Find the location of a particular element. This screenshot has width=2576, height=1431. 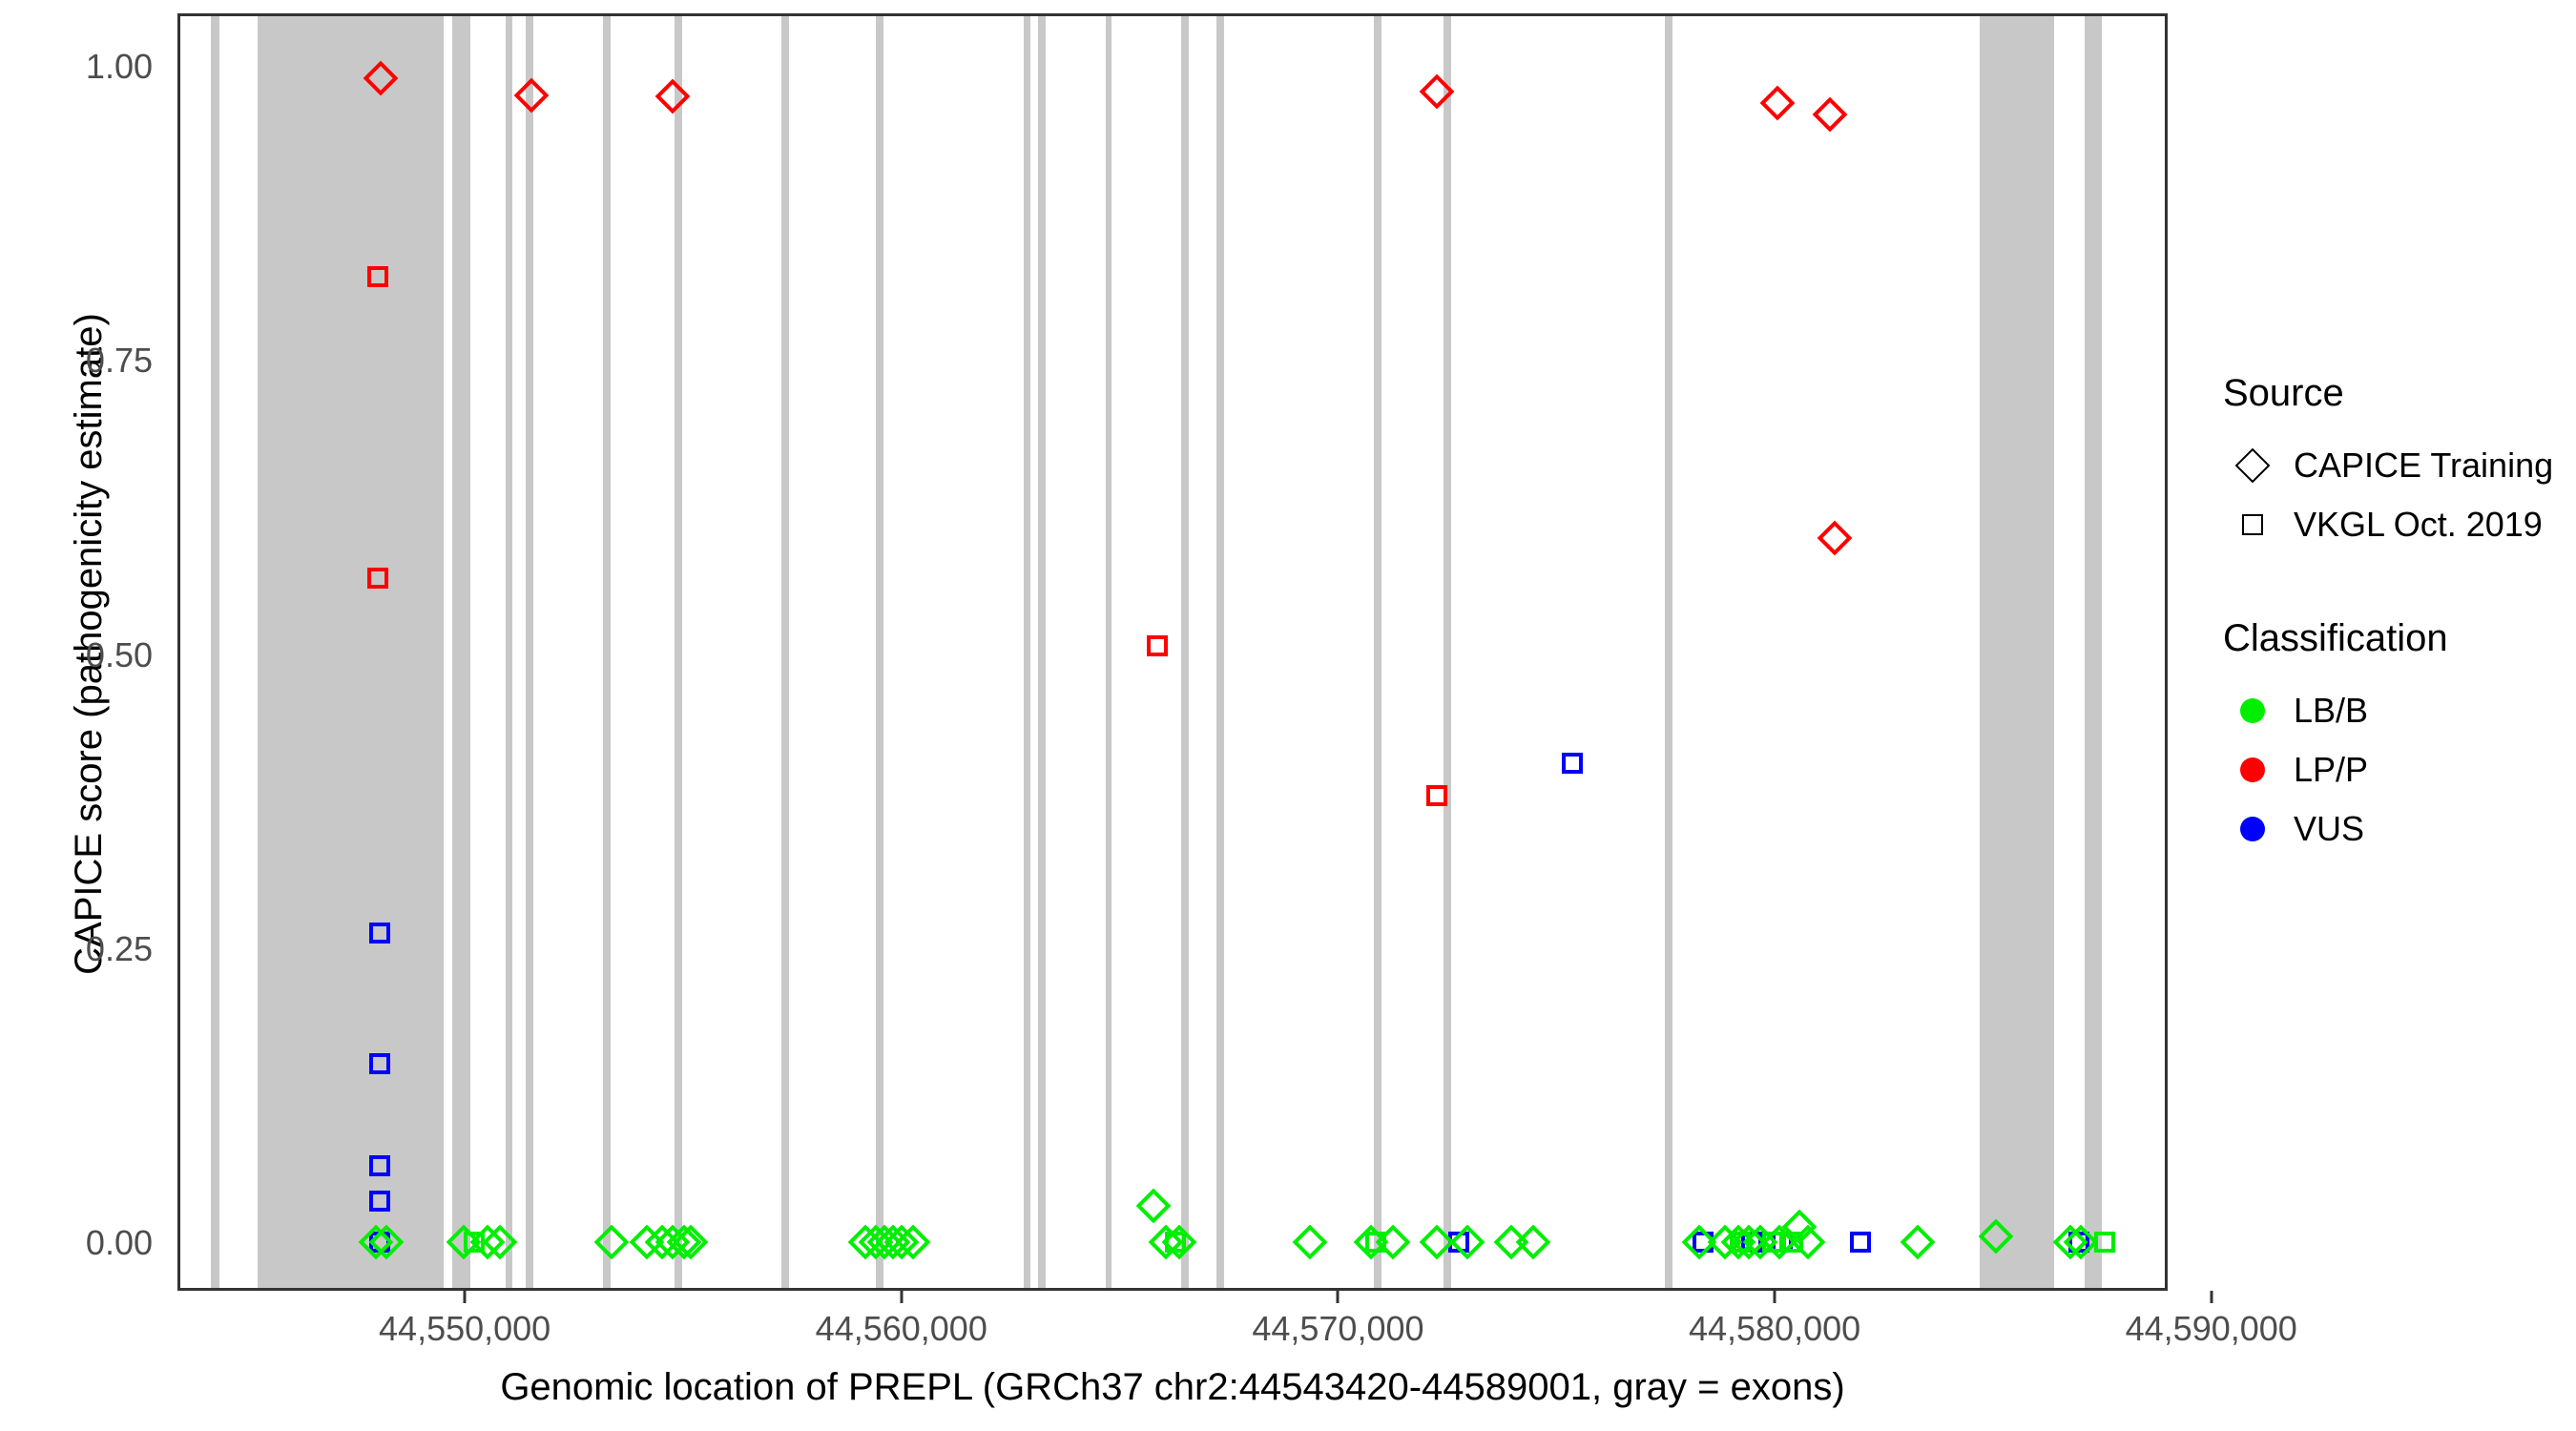

legend-block: Source CAPICE Training VKGL Oct. 2019 is located at coordinates (2399, 463).